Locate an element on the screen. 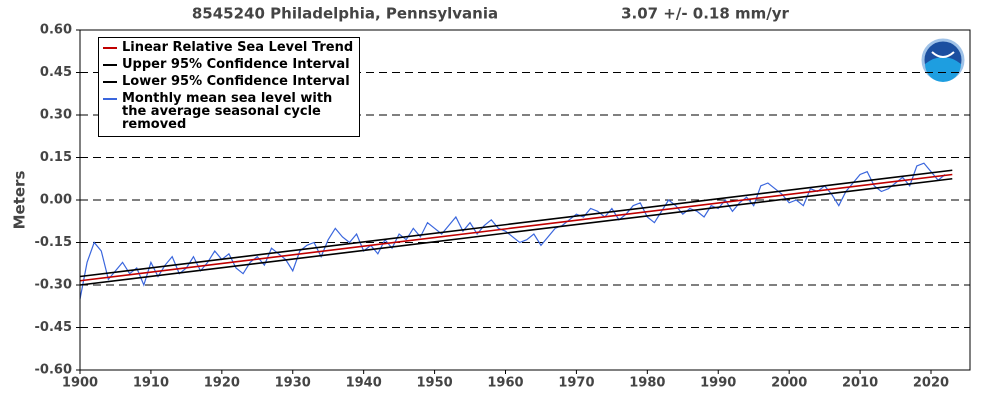 Image resolution: width=1000 pixels, height=400 pixels. y-tick-label: 0.15 is located at coordinates (56, 157).